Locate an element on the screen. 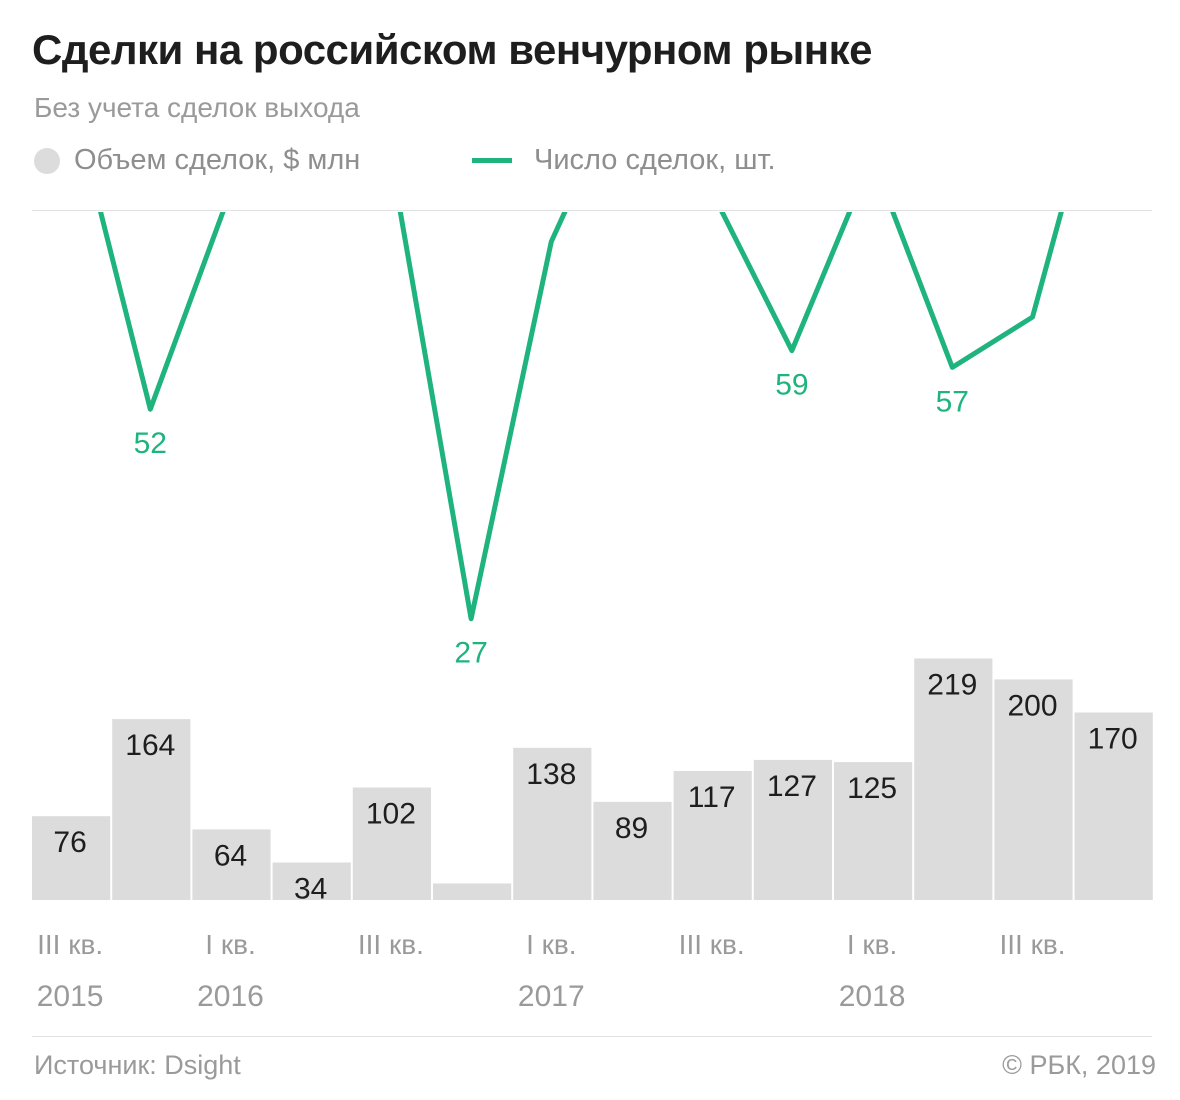 The width and height of the screenshot is (1180, 1100). x-tick-quarter-2: III кв. is located at coordinates (391, 944).